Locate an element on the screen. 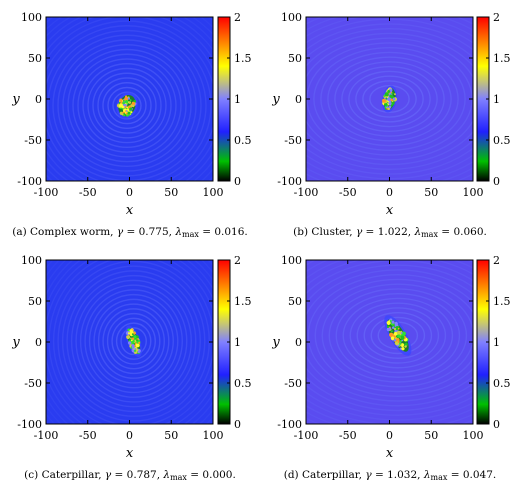  blob is located at coordinates (389, 99).